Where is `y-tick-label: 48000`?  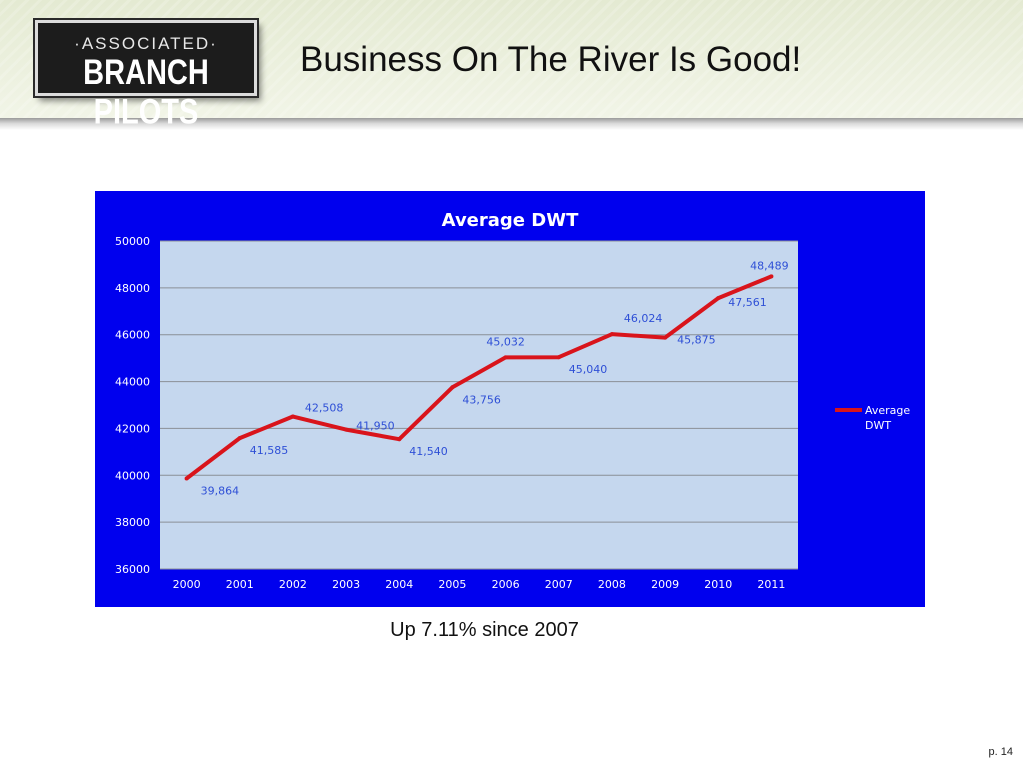 y-tick-label: 48000 is located at coordinates (132, 288).